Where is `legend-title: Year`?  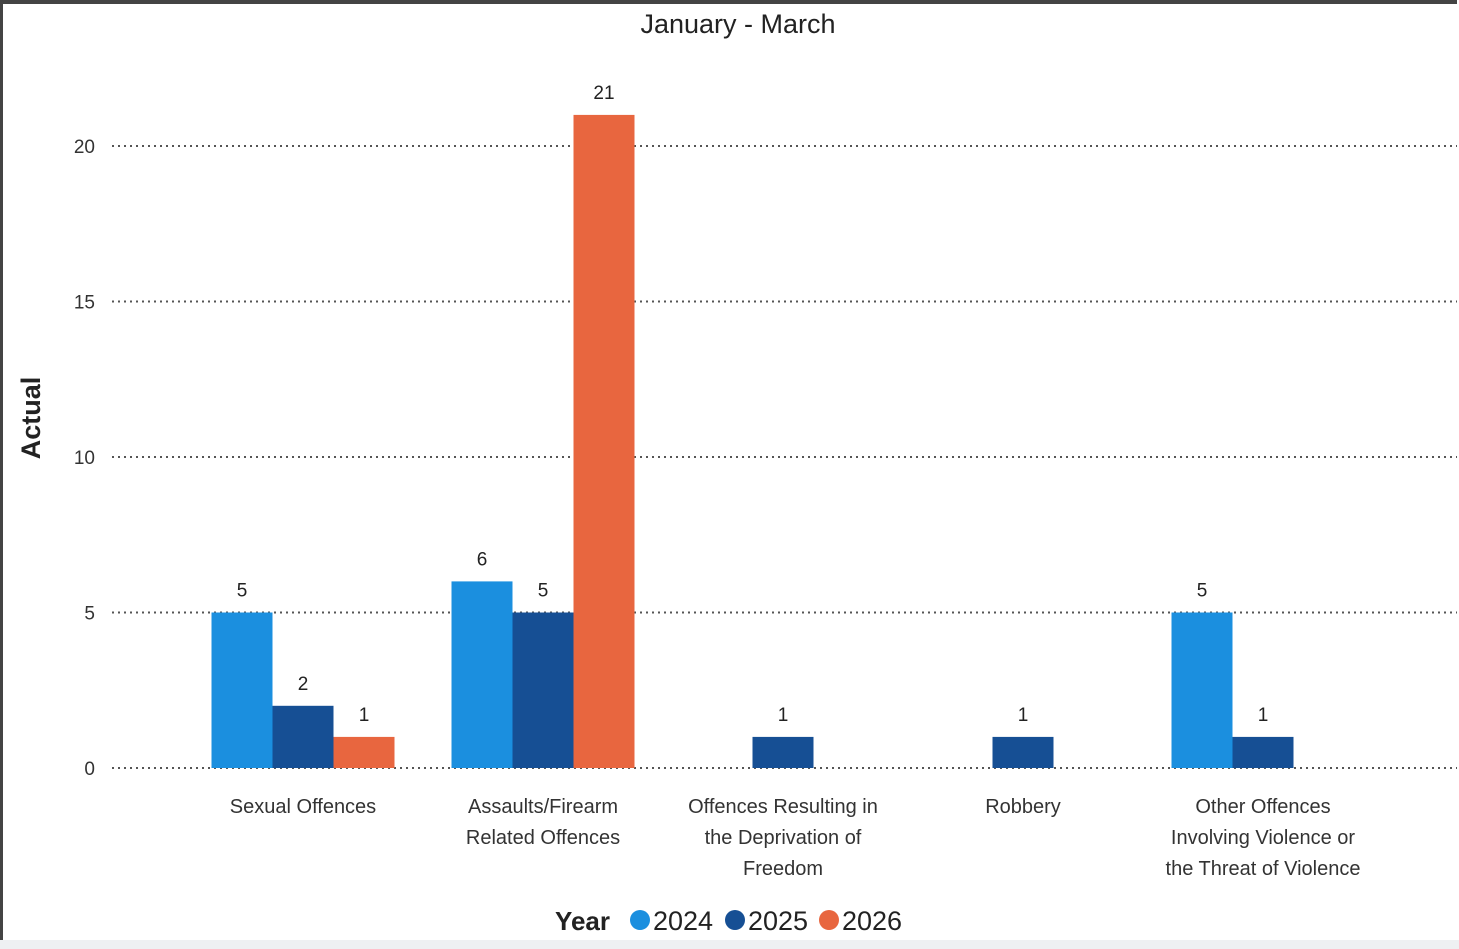
legend-title: Year is located at coordinates (582, 921).